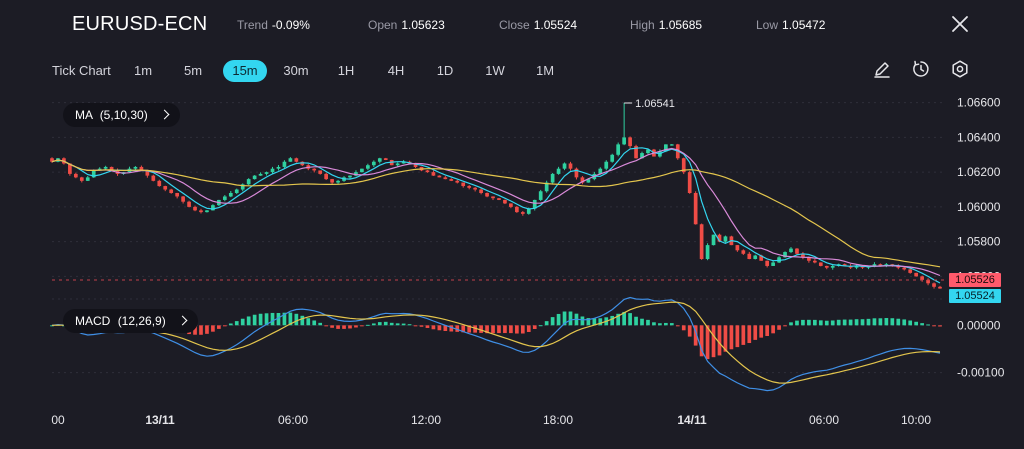 The image size is (1024, 449). I want to click on timeframe-15m: 15m, so click(245, 71).